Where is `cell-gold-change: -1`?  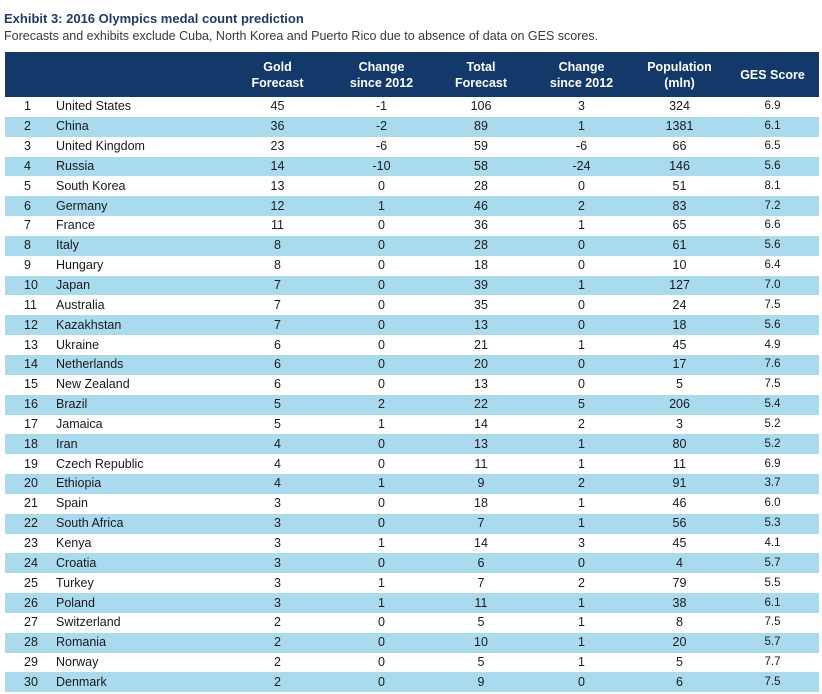 cell-gold-change: -1 is located at coordinates (381, 107).